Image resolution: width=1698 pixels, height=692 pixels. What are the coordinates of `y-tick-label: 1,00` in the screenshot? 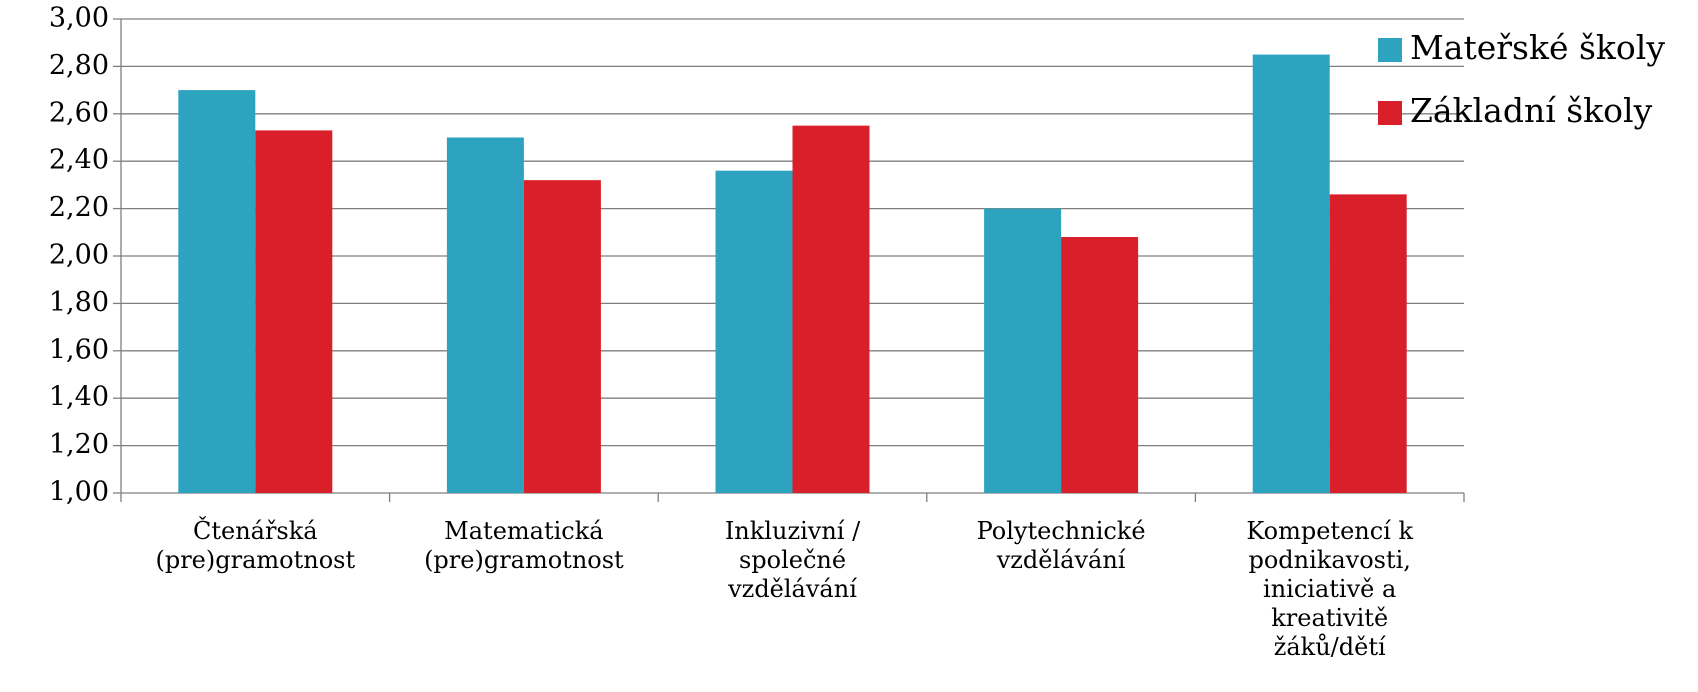 It's located at (79, 492).